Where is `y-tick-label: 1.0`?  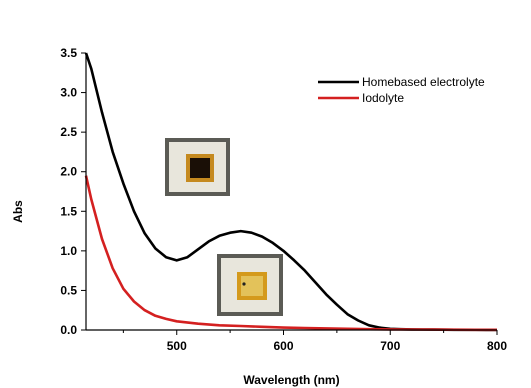 y-tick-label: 1.0 is located at coordinates (68, 251).